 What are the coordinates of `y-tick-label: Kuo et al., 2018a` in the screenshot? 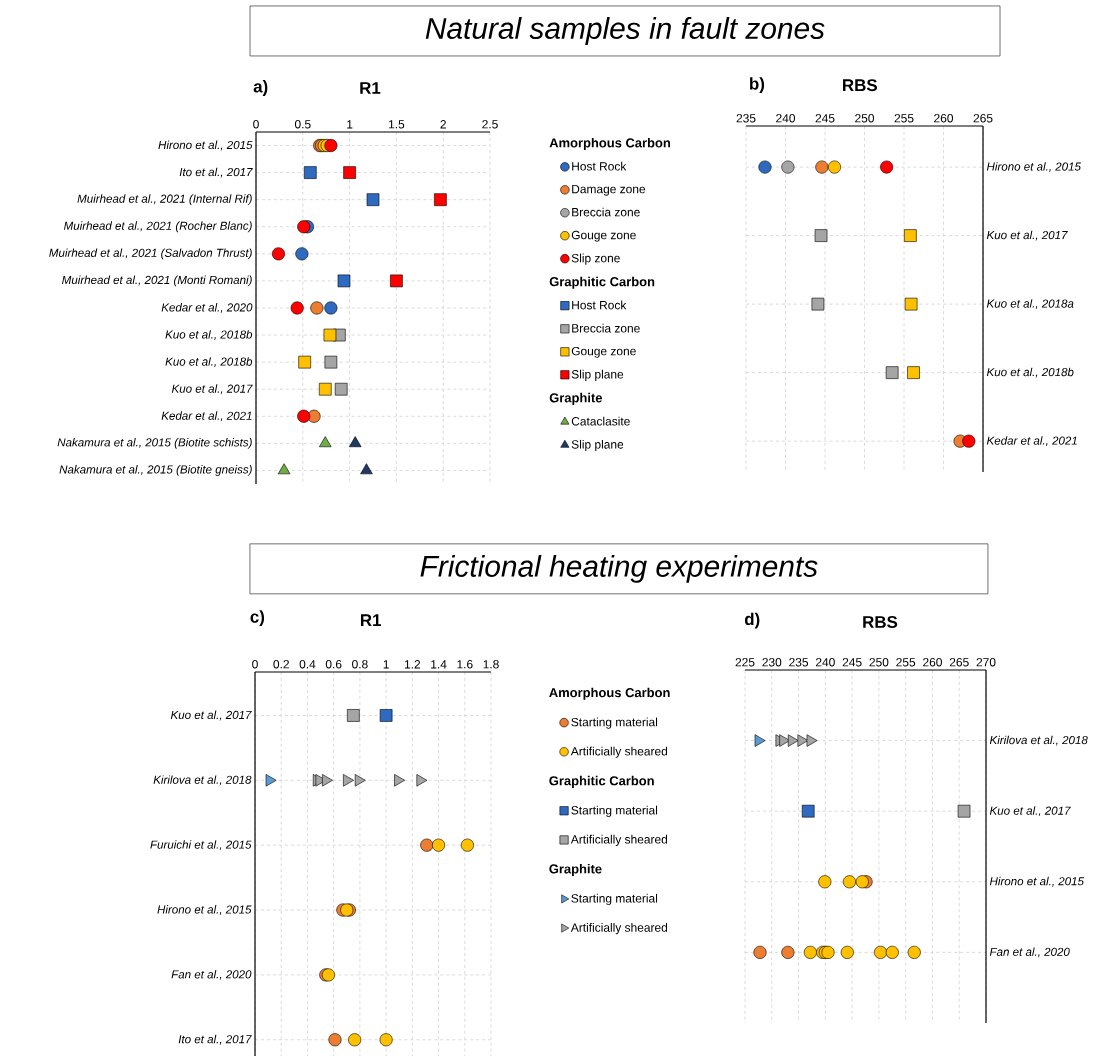 It's located at (1030, 304).